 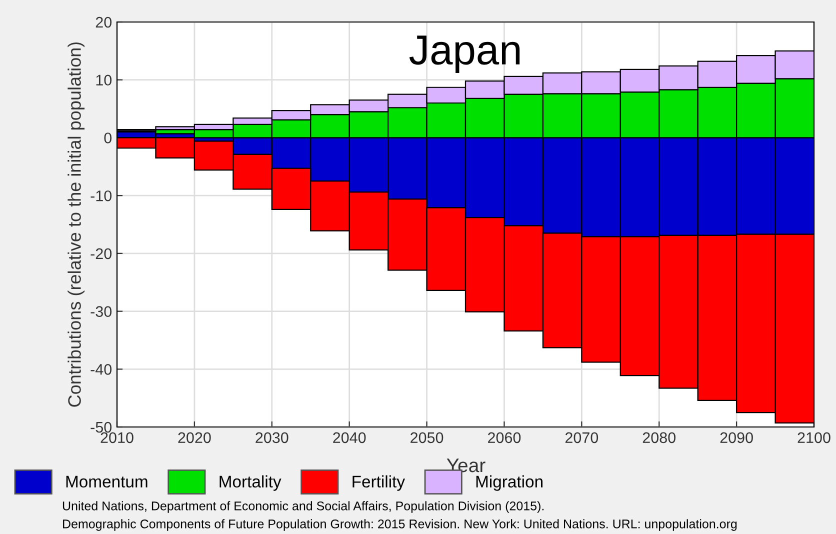 What do you see at coordinates (736, 438) in the screenshot?
I see `x-tick-label: 2090` at bounding box center [736, 438].